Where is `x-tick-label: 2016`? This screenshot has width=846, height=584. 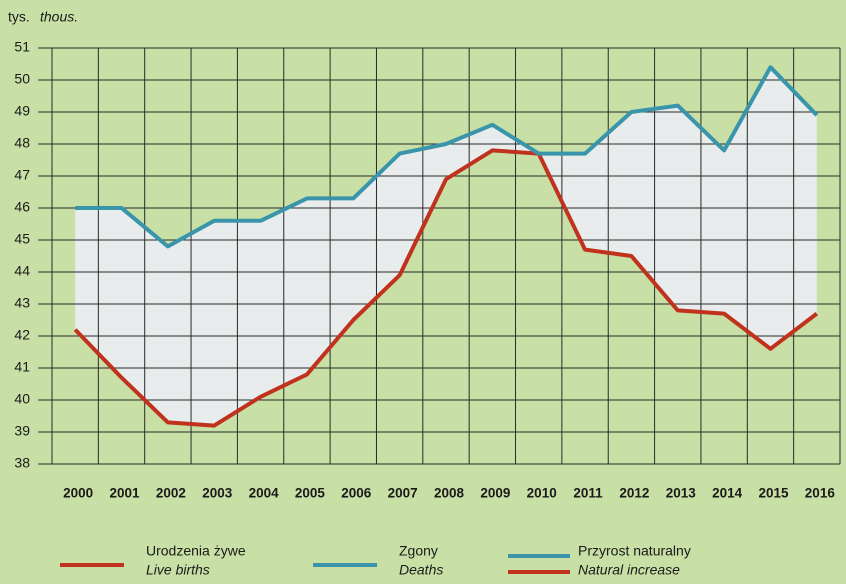
x-tick-label: 2016 is located at coordinates (820, 493).